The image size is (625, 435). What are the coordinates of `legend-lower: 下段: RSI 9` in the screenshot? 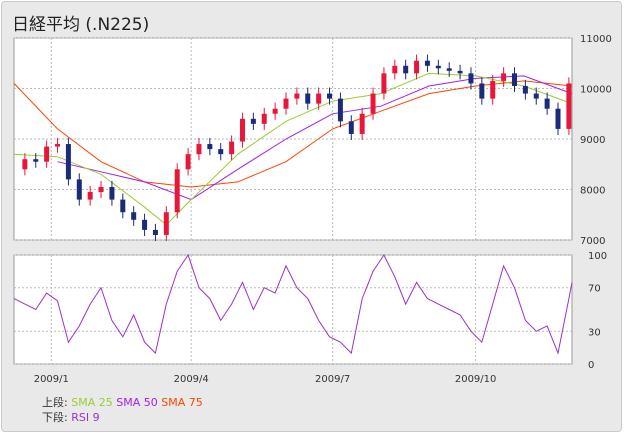 It's located at (71, 417).